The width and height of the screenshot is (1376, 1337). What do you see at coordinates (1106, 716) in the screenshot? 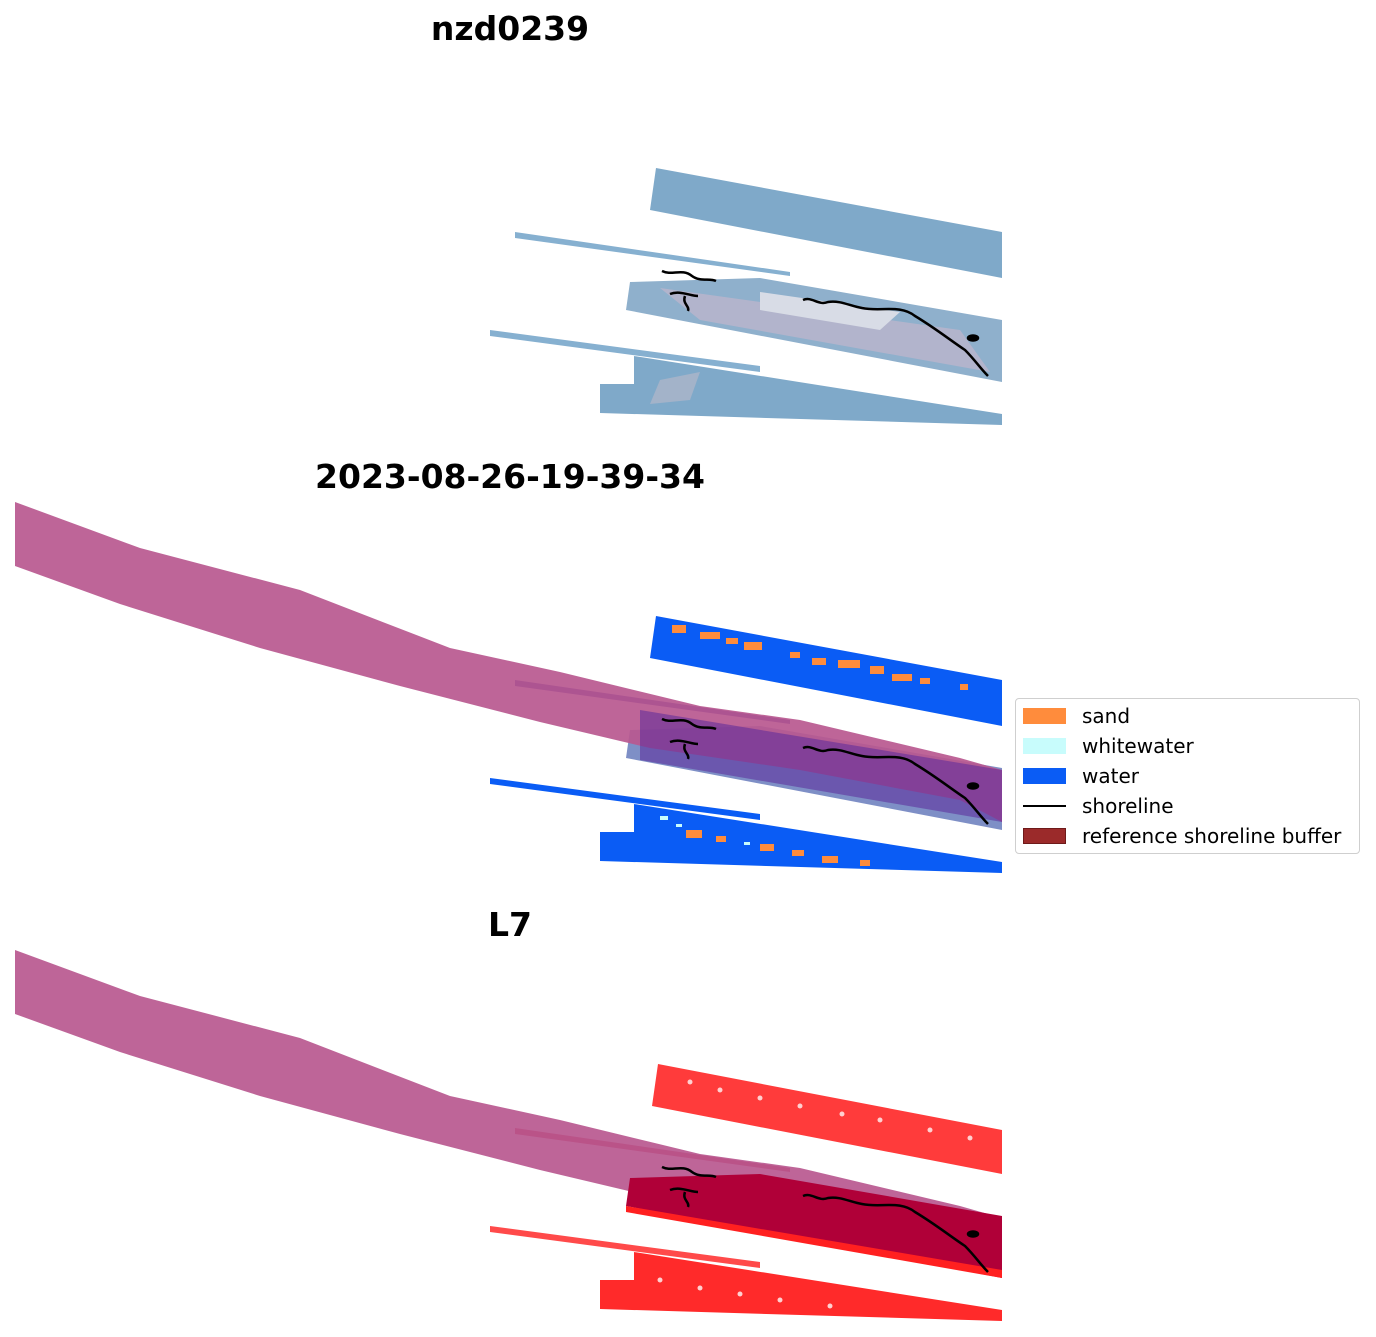
I see `legend-label: sand` at bounding box center [1106, 716].